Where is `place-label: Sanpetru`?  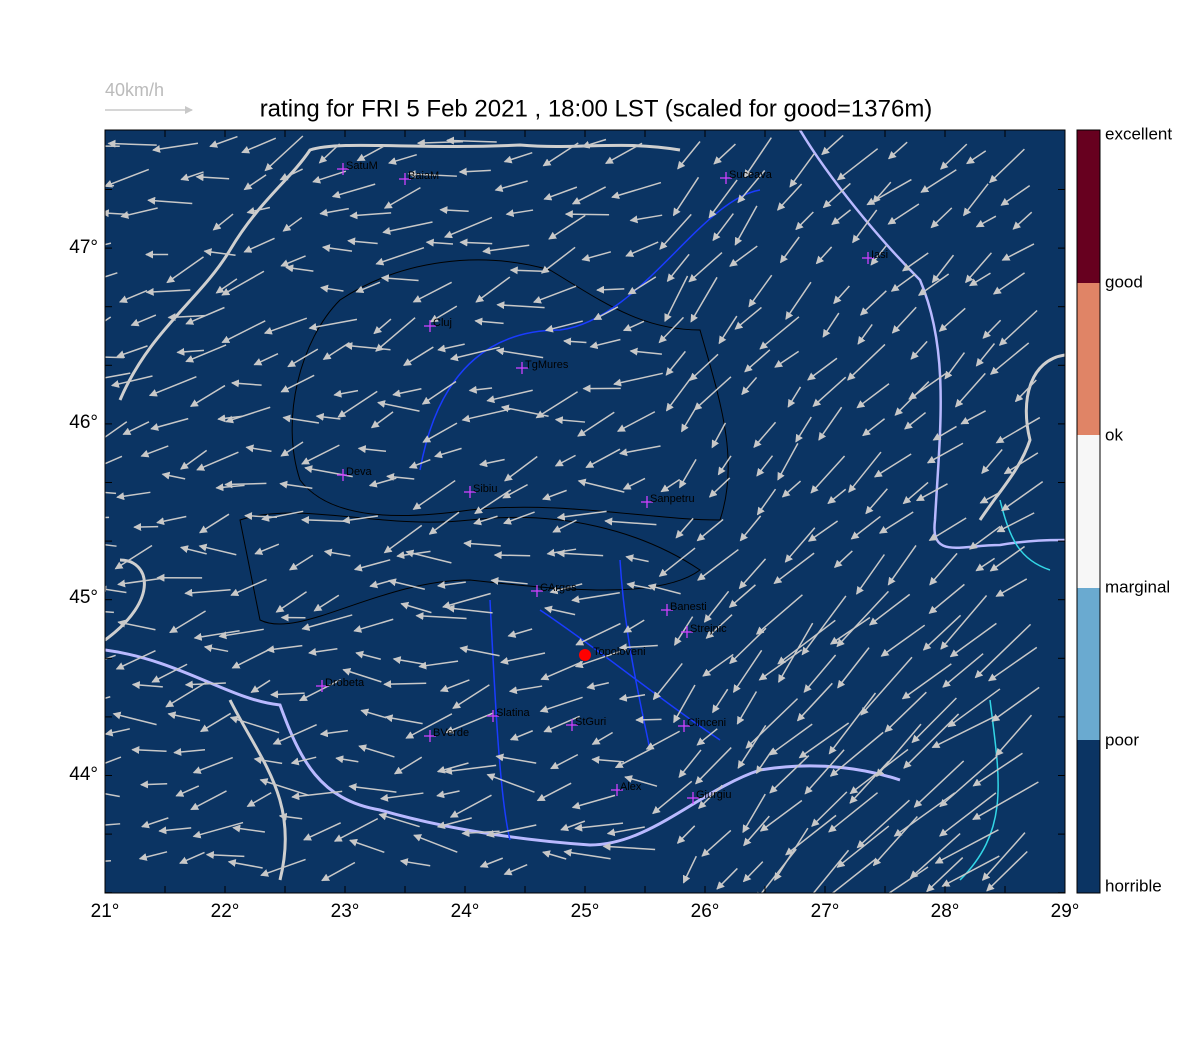
place-label: Sanpetru is located at coordinates (672, 499).